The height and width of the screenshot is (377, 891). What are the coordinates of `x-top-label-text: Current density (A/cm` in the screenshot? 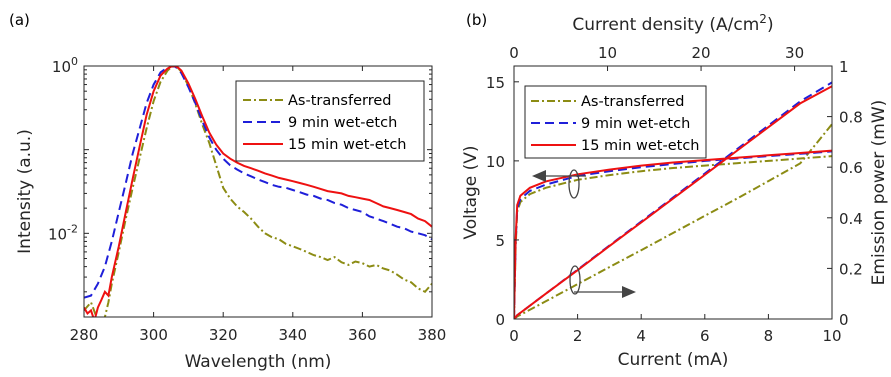 It's located at (665, 25).